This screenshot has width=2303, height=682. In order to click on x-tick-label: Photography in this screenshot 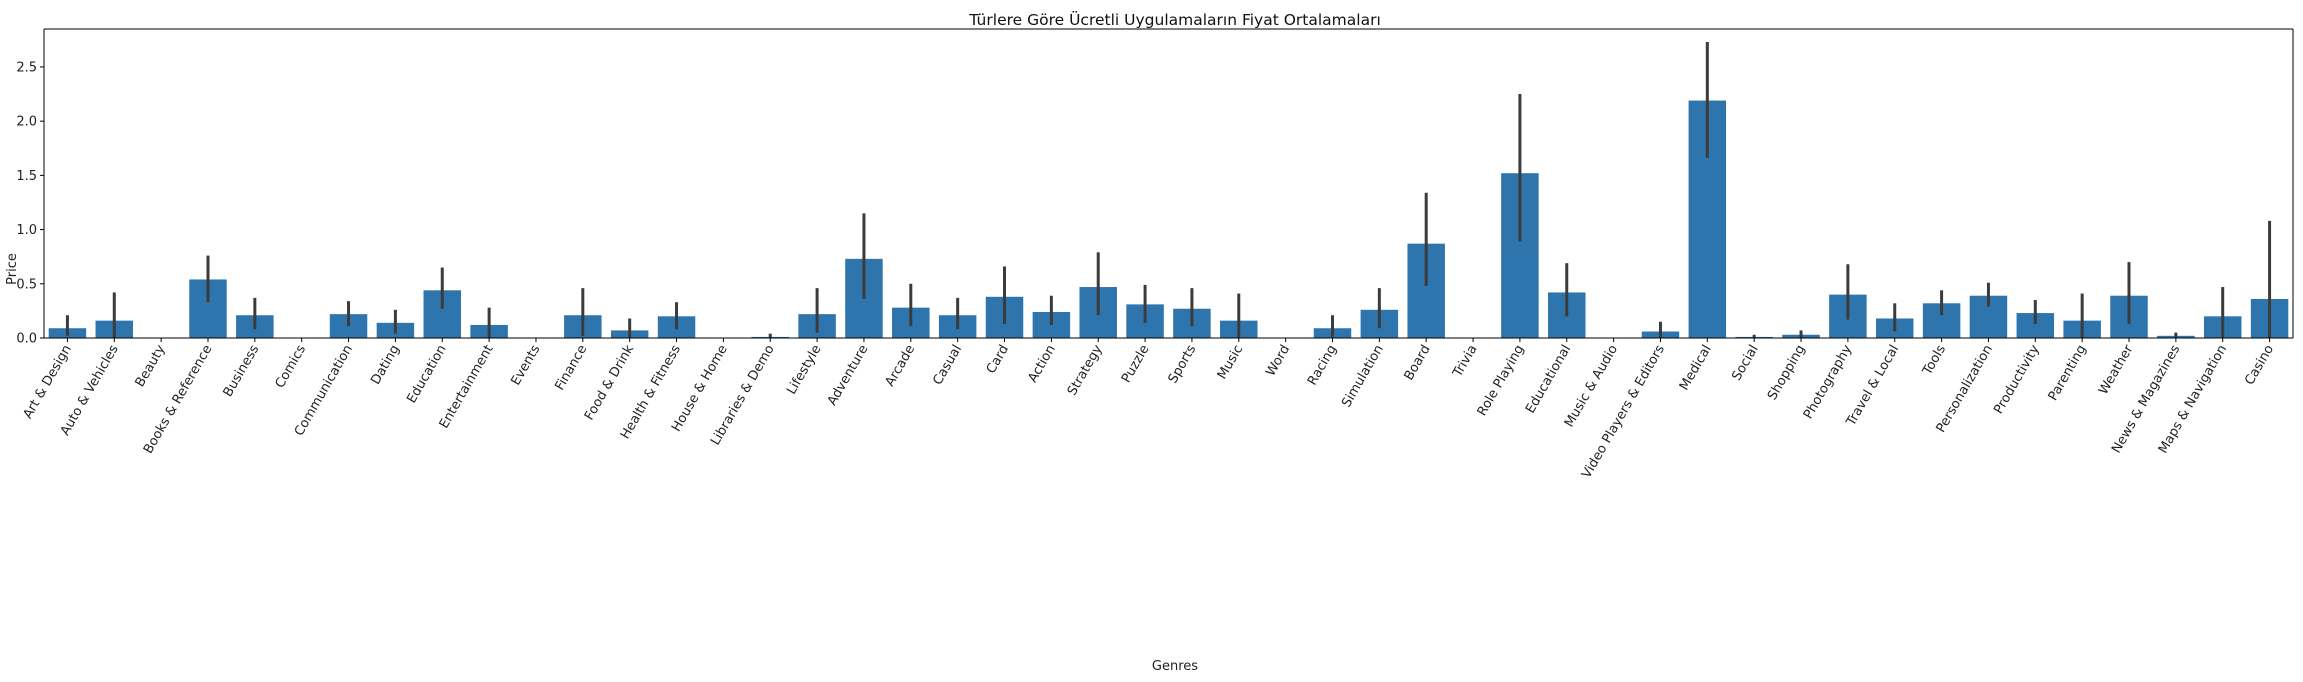, I will do `click(1828, 381)`.